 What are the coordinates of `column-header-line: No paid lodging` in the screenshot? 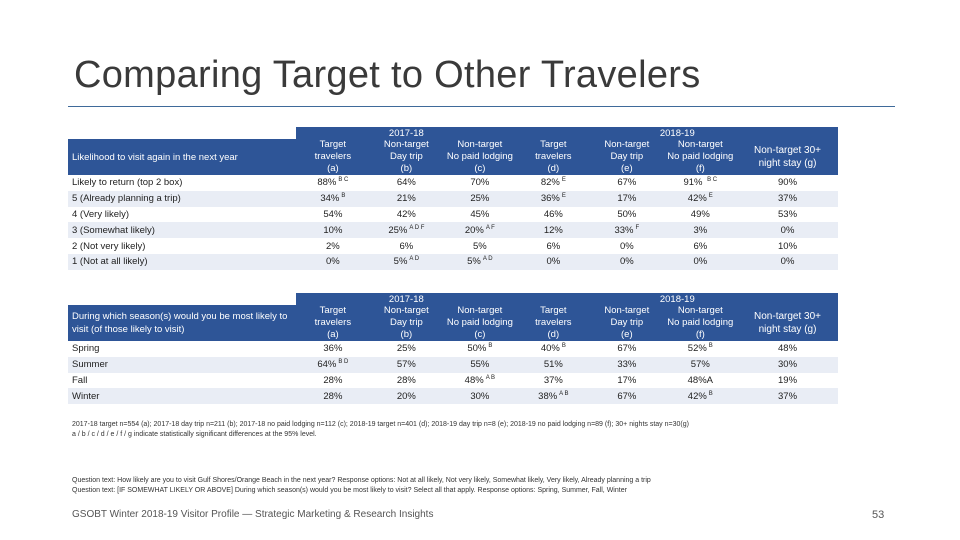 It's located at (479, 322).